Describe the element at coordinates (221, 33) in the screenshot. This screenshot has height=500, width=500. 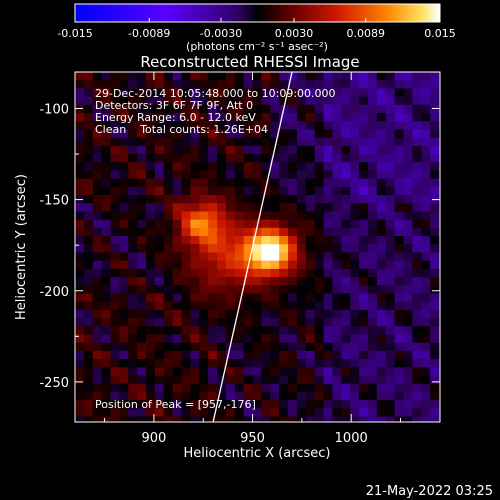
I see `colorbar-tick-label: -0.0030` at that location.